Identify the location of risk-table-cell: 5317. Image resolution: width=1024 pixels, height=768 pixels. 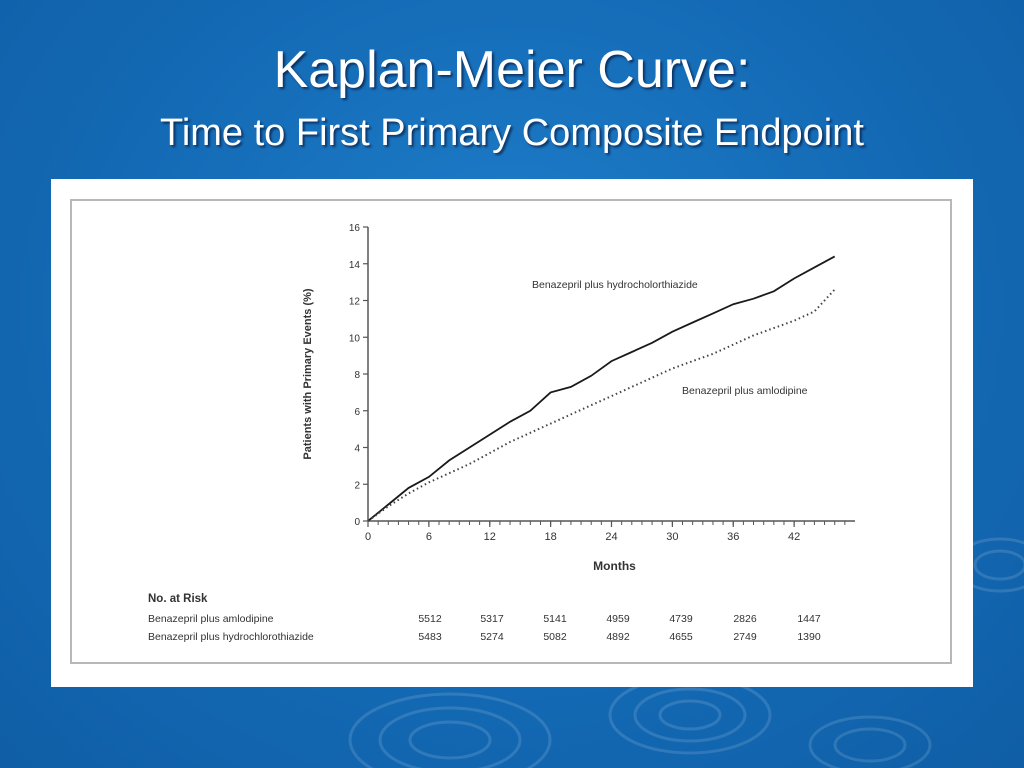
(492, 619).